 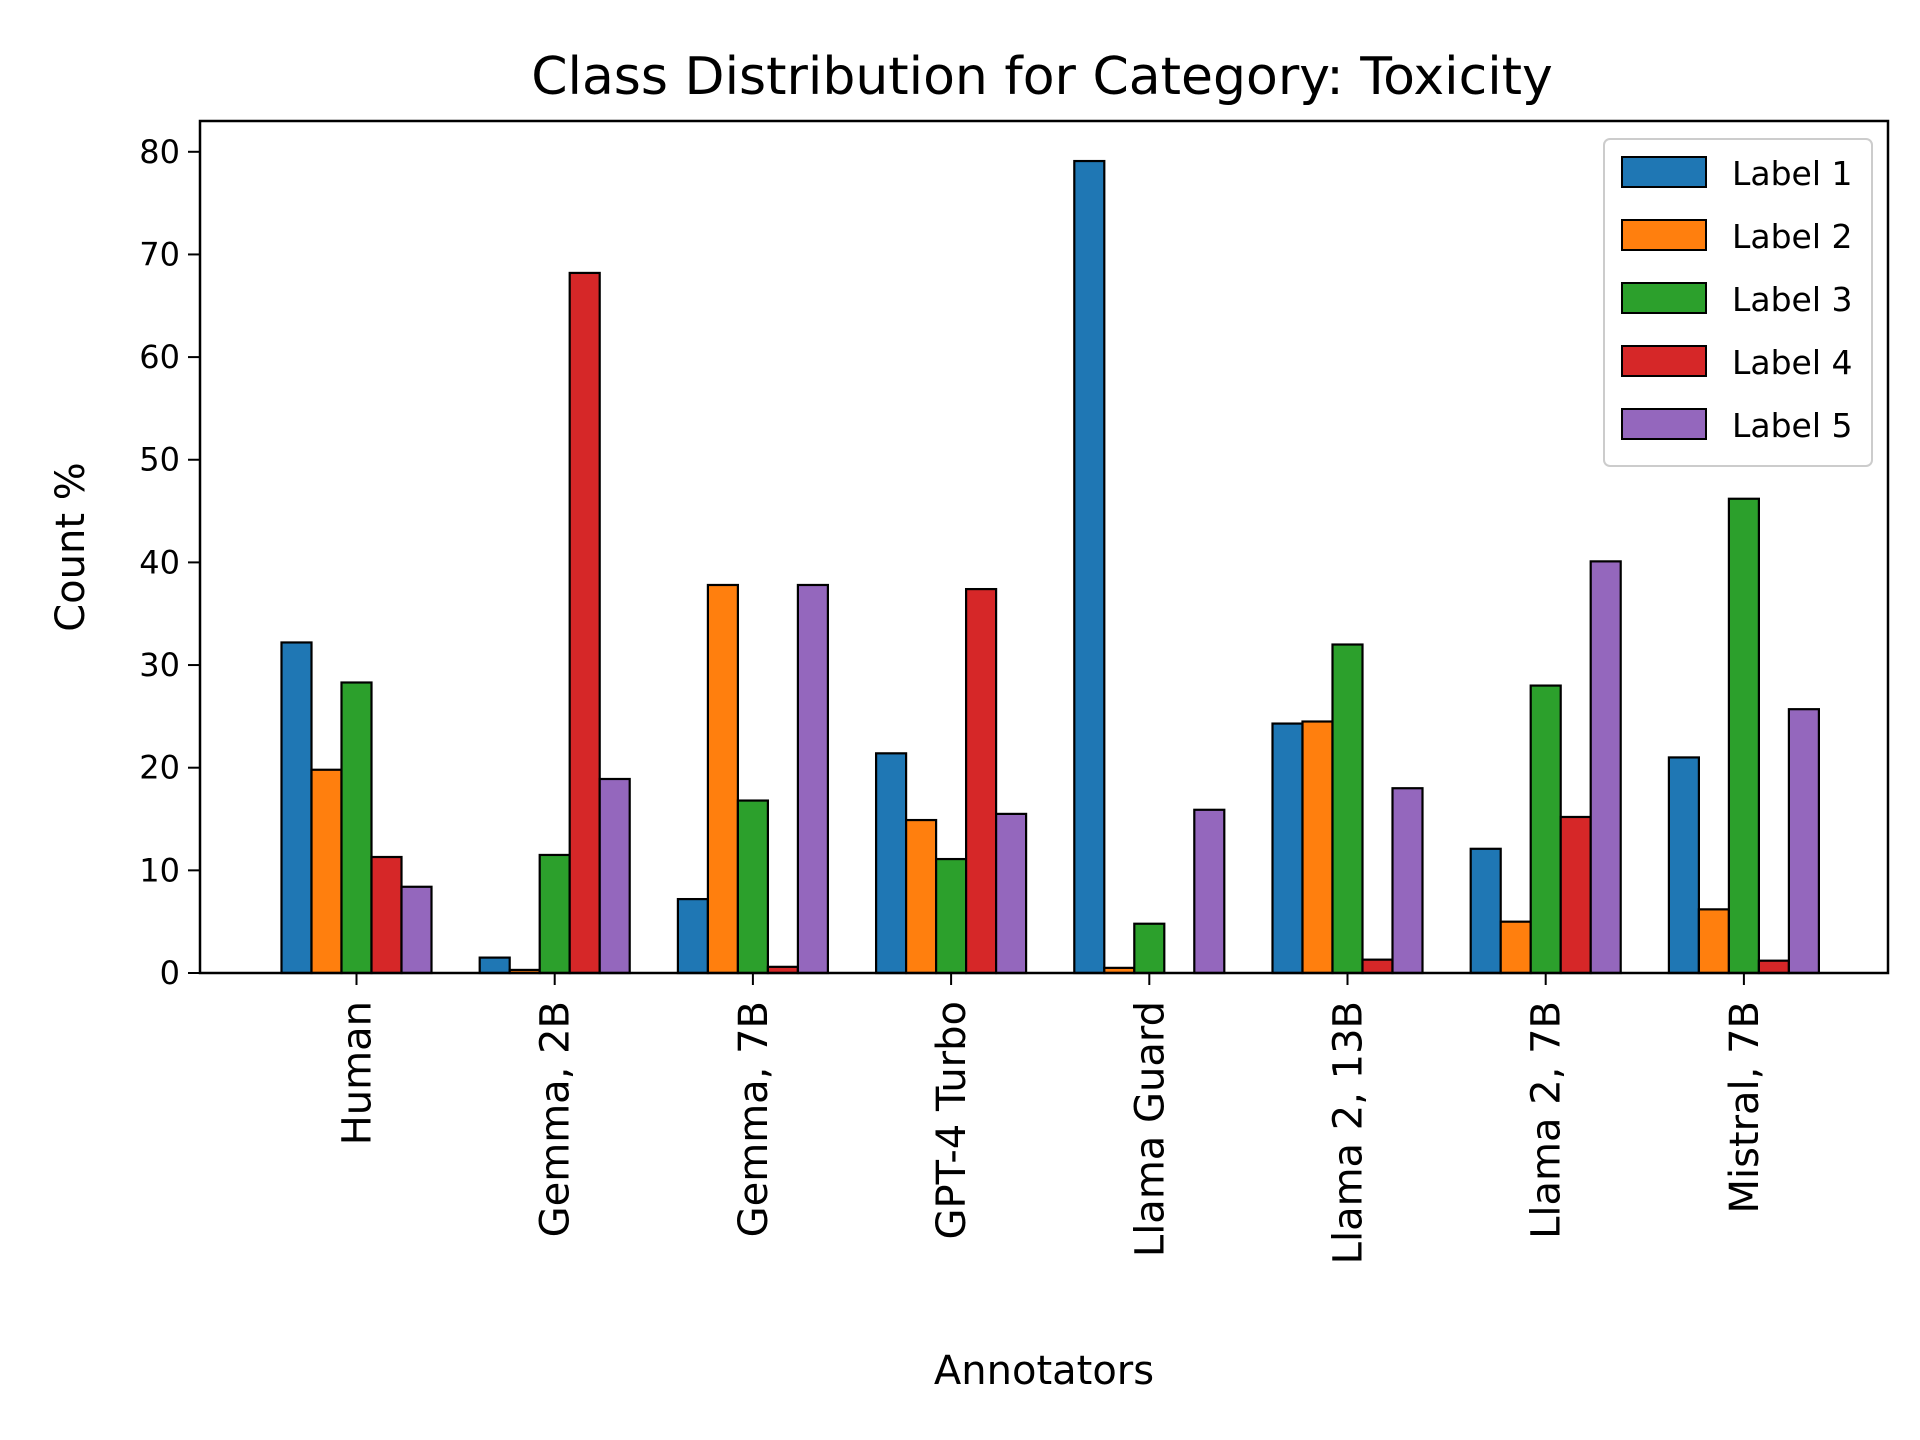 I want to click on legend-label: Label 4, so click(x=1792, y=362).